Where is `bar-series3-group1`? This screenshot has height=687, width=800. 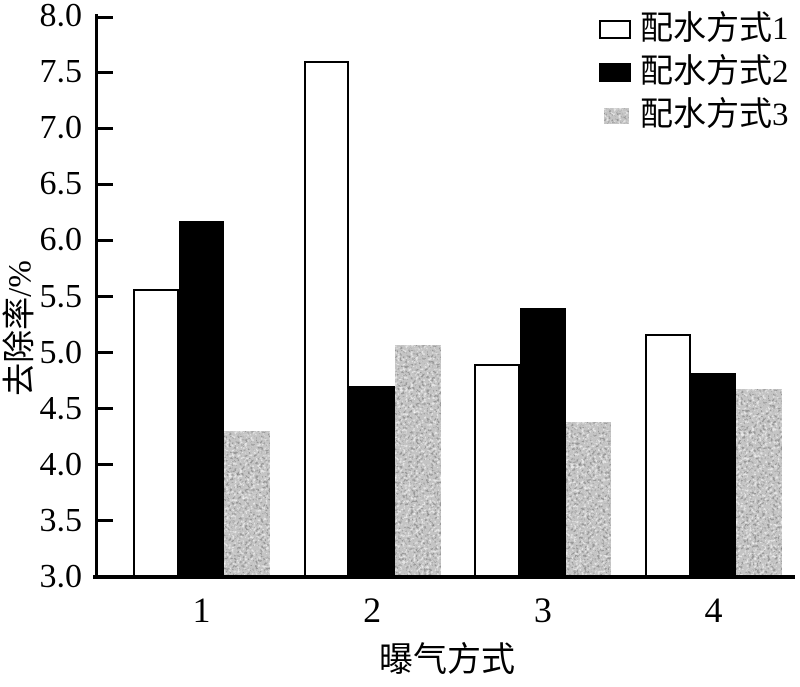
bar-series3-group1 is located at coordinates (247, 504).